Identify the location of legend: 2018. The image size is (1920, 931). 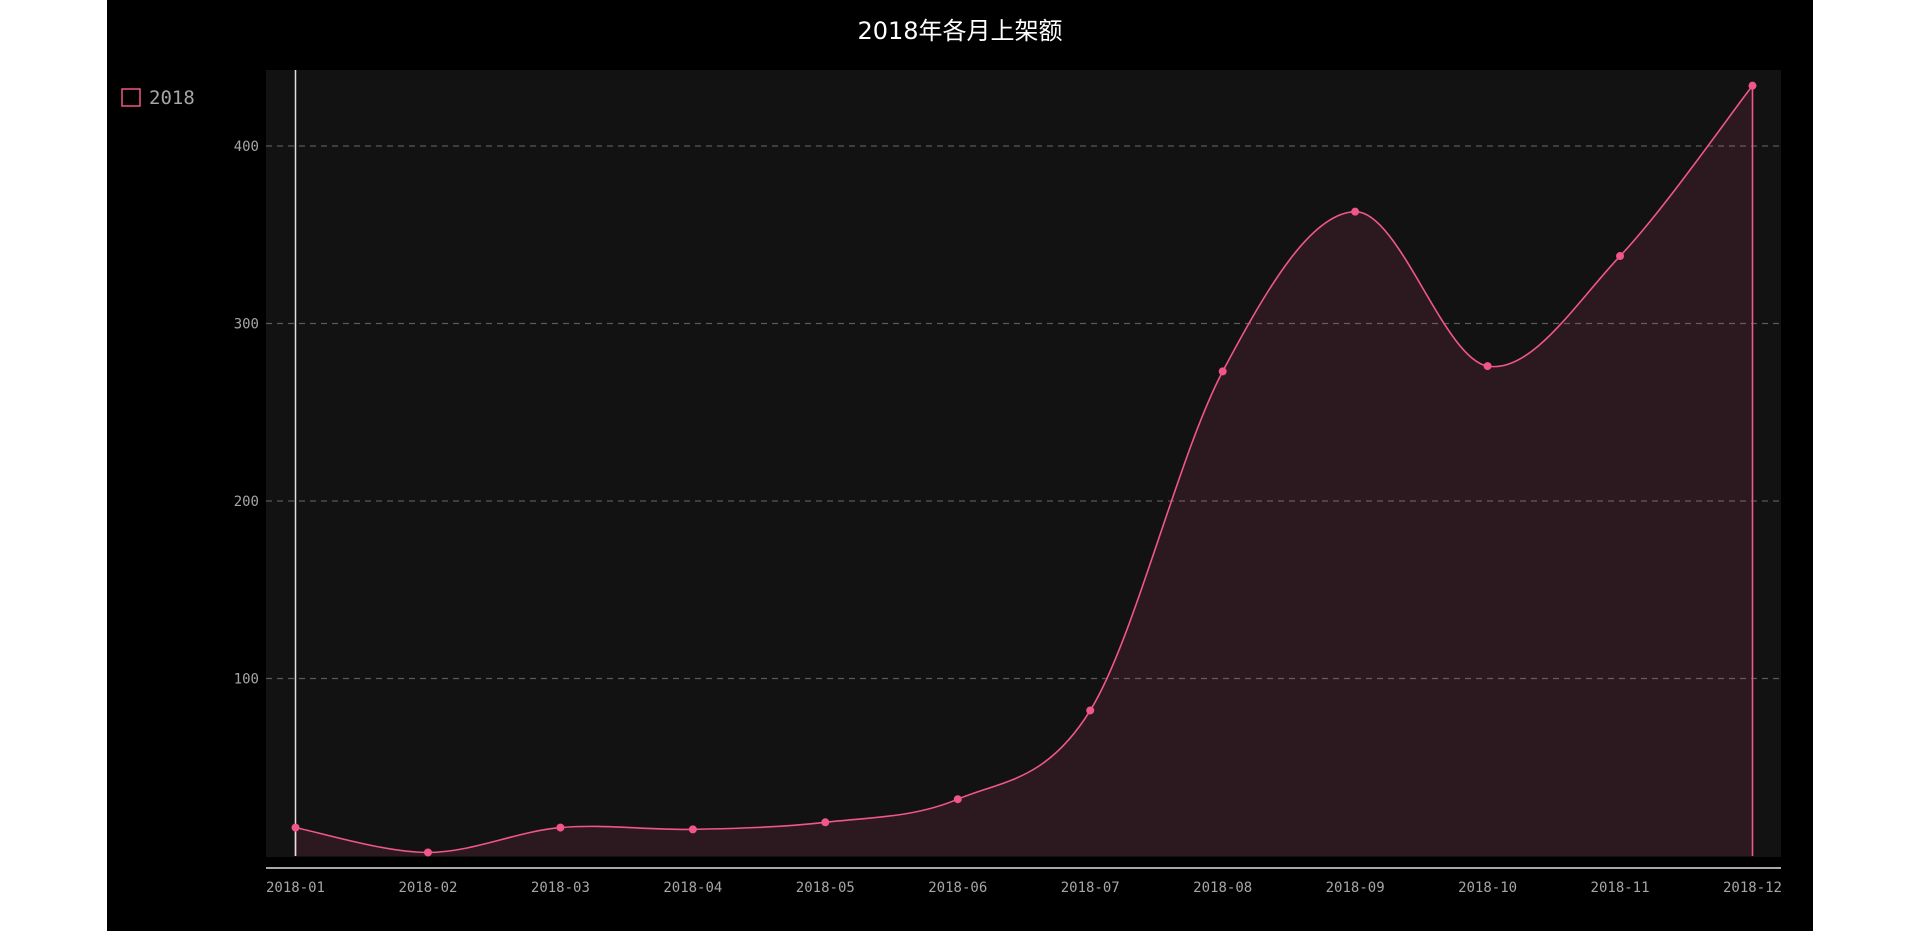
(158, 98).